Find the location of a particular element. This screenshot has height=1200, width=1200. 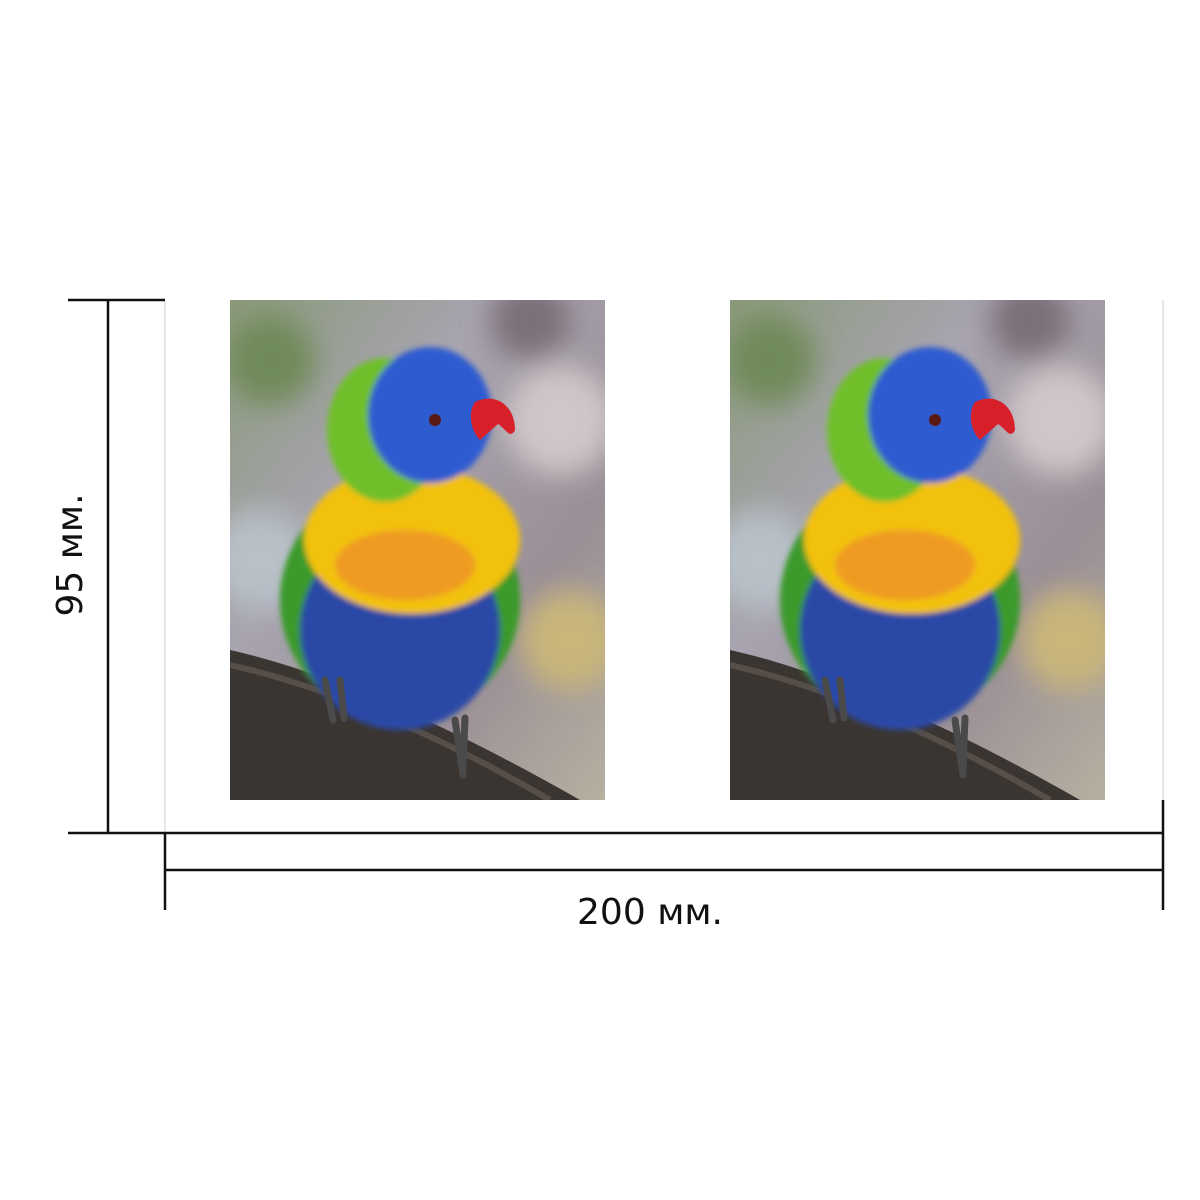

height-label: 95 мм. is located at coordinates (70, 554).